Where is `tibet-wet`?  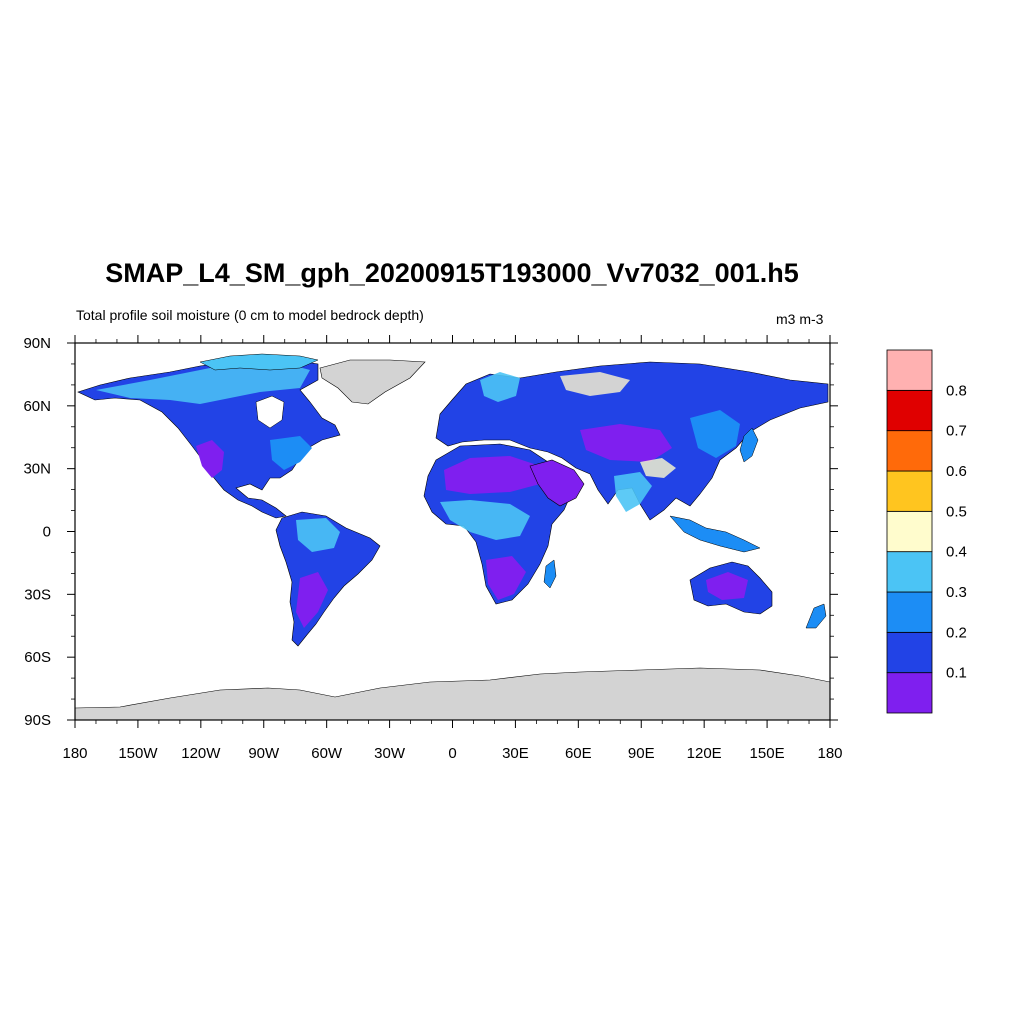
tibet-wet is located at coordinates (658, 468).